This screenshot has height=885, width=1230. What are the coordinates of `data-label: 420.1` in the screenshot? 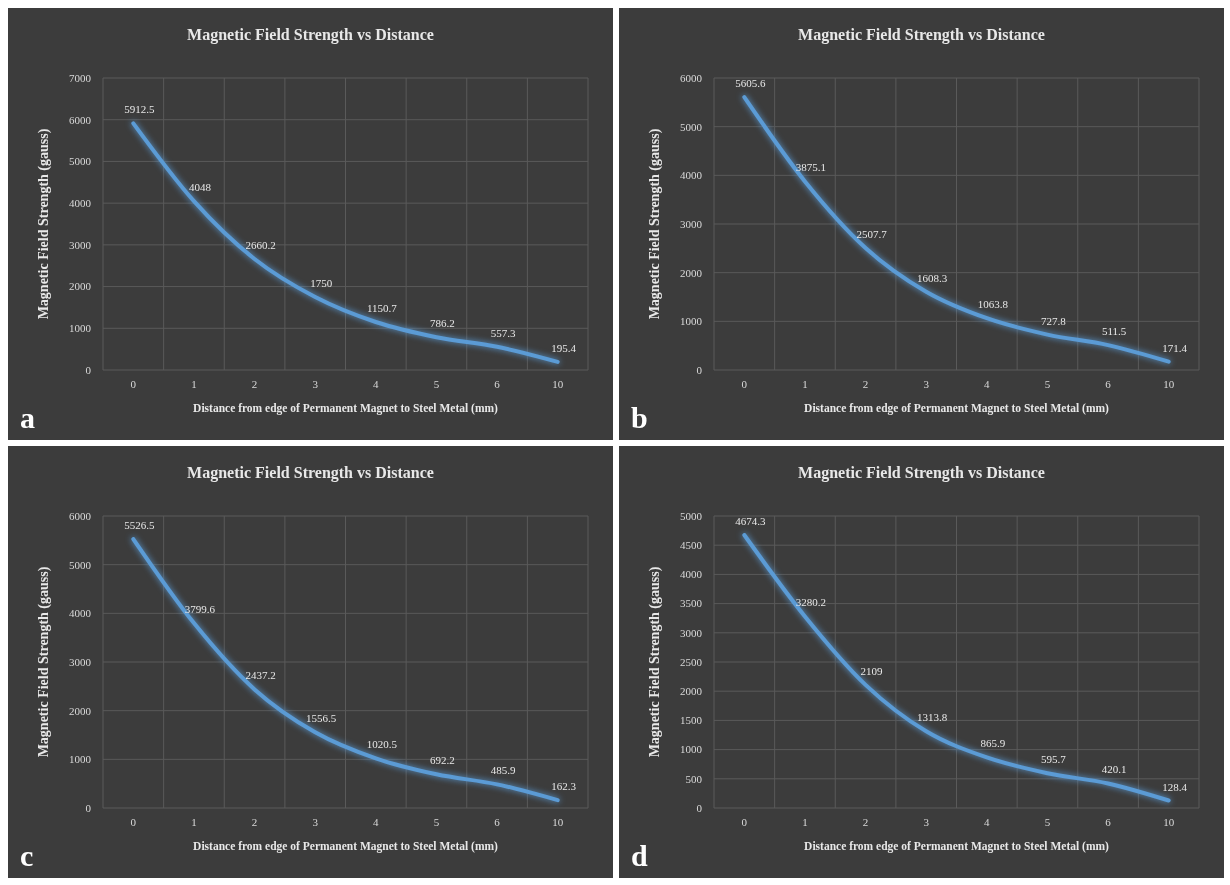 It's located at (1114, 769).